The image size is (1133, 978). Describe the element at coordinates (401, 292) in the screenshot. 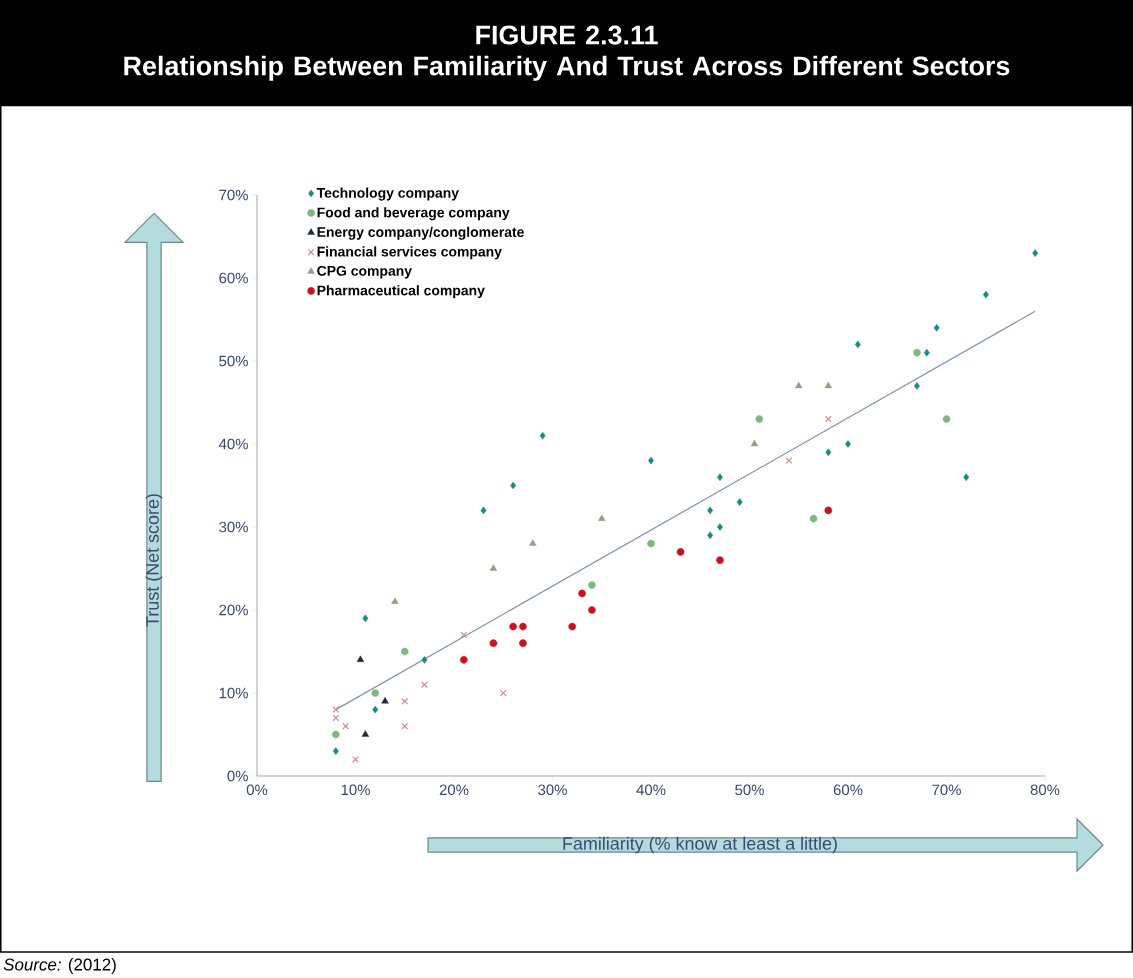

I see `legend-label: Pharmaceutical company` at that location.